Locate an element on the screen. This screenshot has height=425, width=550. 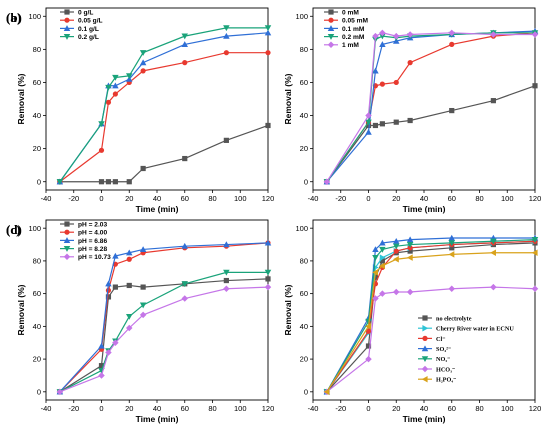
legend: 0 mM 0.05 mM0.1 mM0.2 mM1 mM is located at coordinates (346, 29).